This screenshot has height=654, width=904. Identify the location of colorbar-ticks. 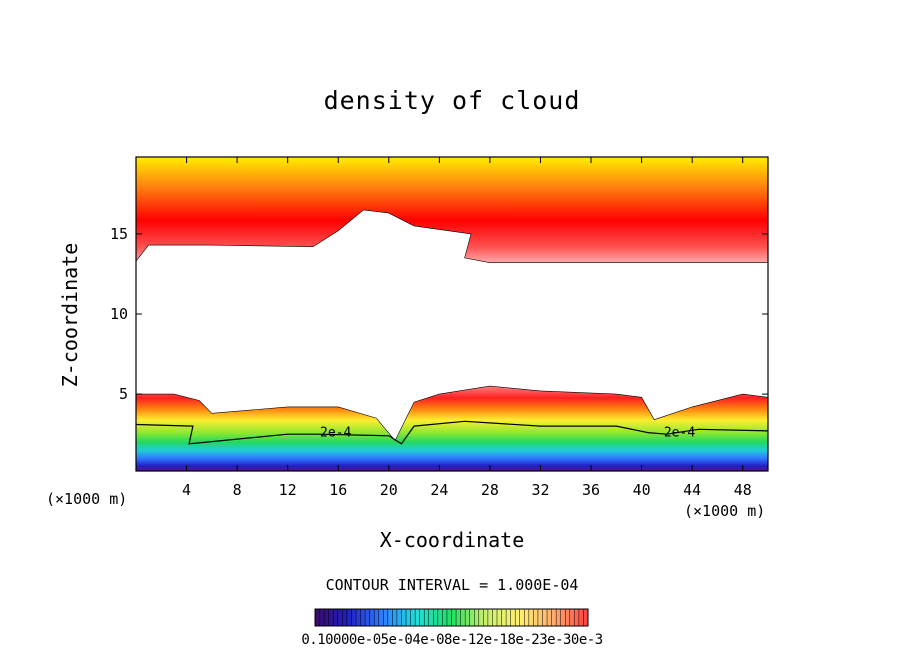
(451, 617).